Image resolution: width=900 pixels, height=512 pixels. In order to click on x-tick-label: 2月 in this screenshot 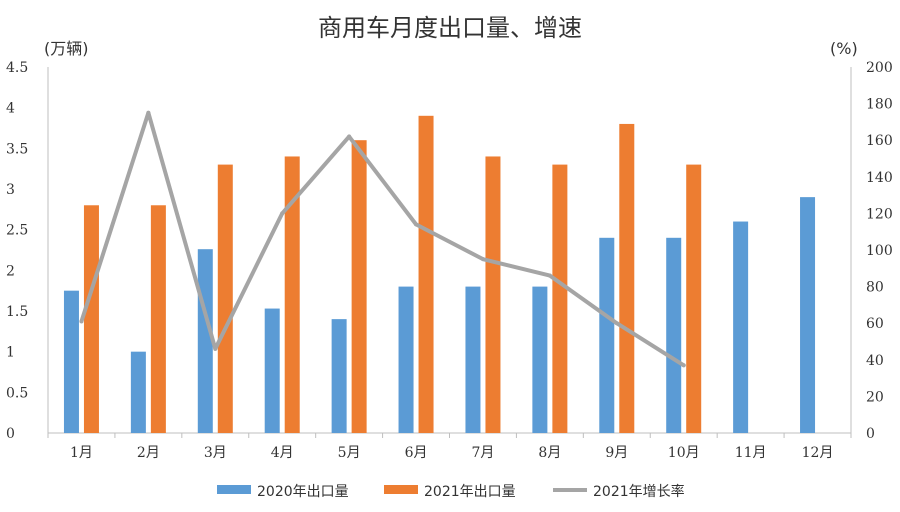, I will do `click(148, 453)`.